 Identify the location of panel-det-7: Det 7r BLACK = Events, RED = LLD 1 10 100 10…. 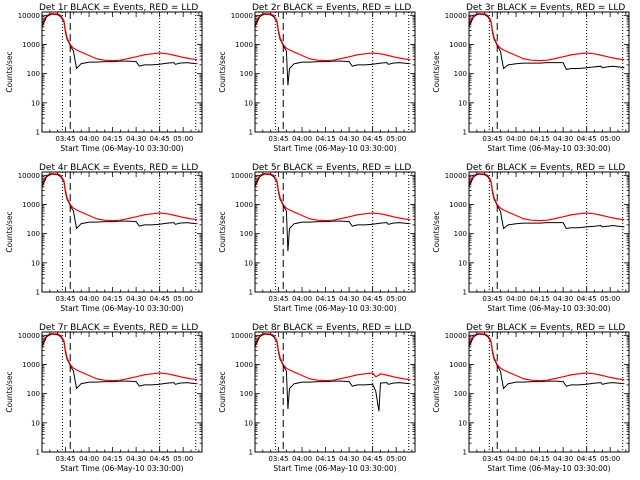
(104, 398).